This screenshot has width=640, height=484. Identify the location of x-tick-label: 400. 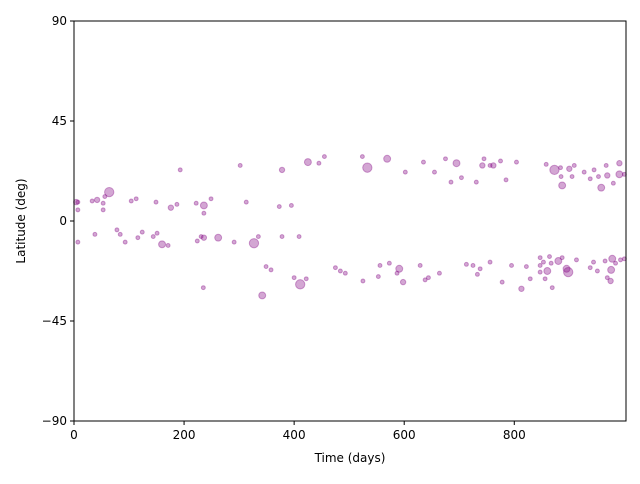
(294, 435).